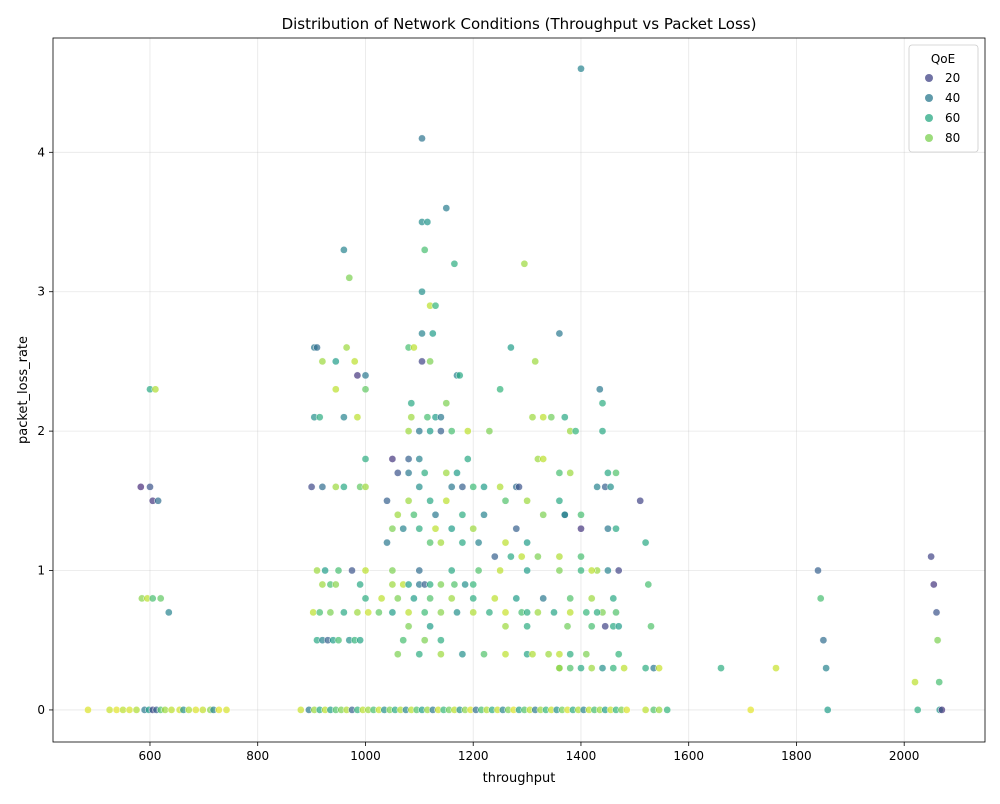  Describe the element at coordinates (904, 756) in the screenshot. I see `x-tick-label: 2000` at that location.